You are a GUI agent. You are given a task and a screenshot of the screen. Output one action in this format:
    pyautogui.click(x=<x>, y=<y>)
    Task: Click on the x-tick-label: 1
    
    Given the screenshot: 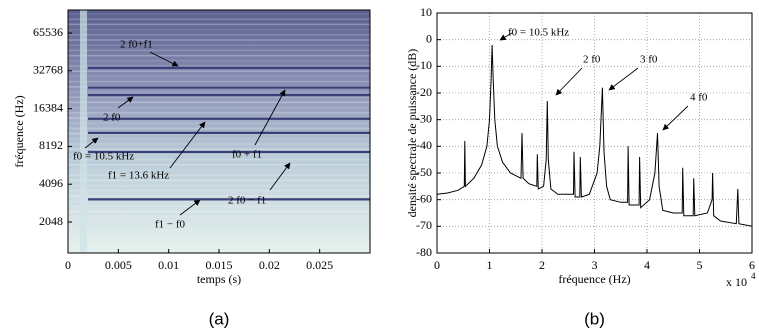 What is the action you would take?
    pyautogui.click(x=490, y=265)
    